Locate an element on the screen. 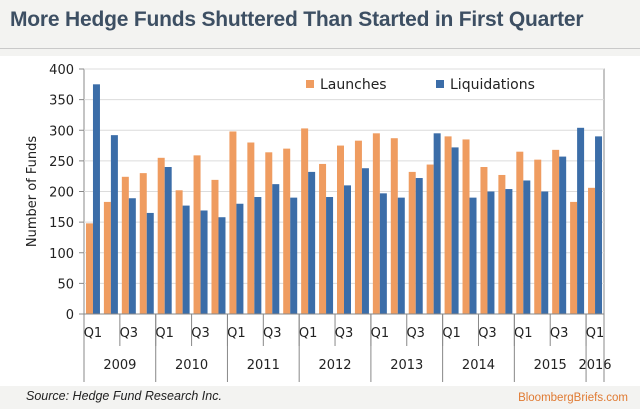 The height and width of the screenshot is (409, 640). y-tick-label: 300 is located at coordinates (61, 131).